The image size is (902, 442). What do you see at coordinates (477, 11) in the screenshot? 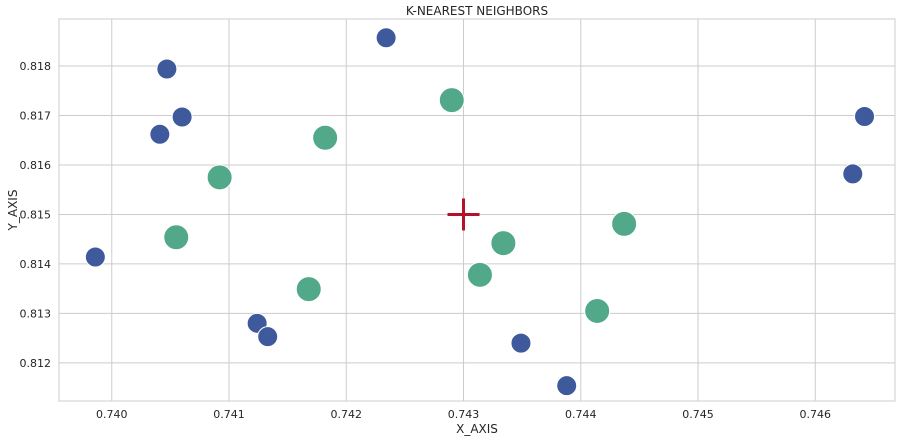
I see `chart-title: K-NEAREST NEIGHBORS` at bounding box center [477, 11].